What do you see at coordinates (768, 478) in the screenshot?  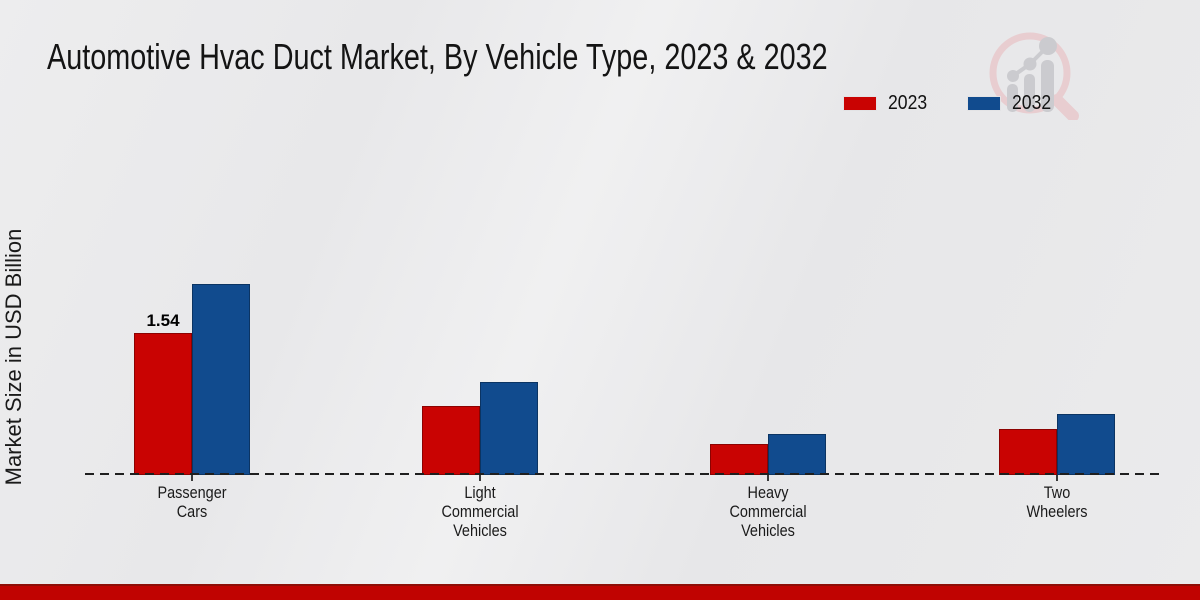 I see `x-tick-heavy-commercial-vehicles` at bounding box center [768, 478].